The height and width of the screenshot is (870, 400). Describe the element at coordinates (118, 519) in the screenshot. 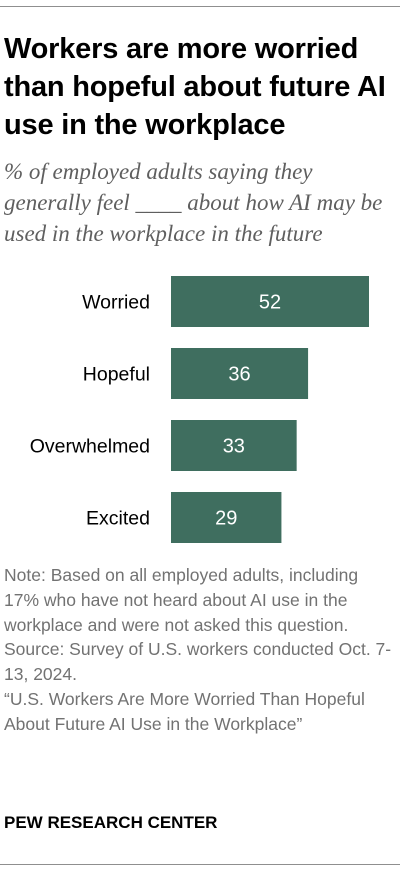

I see `category-label-excited: Excited` at that location.